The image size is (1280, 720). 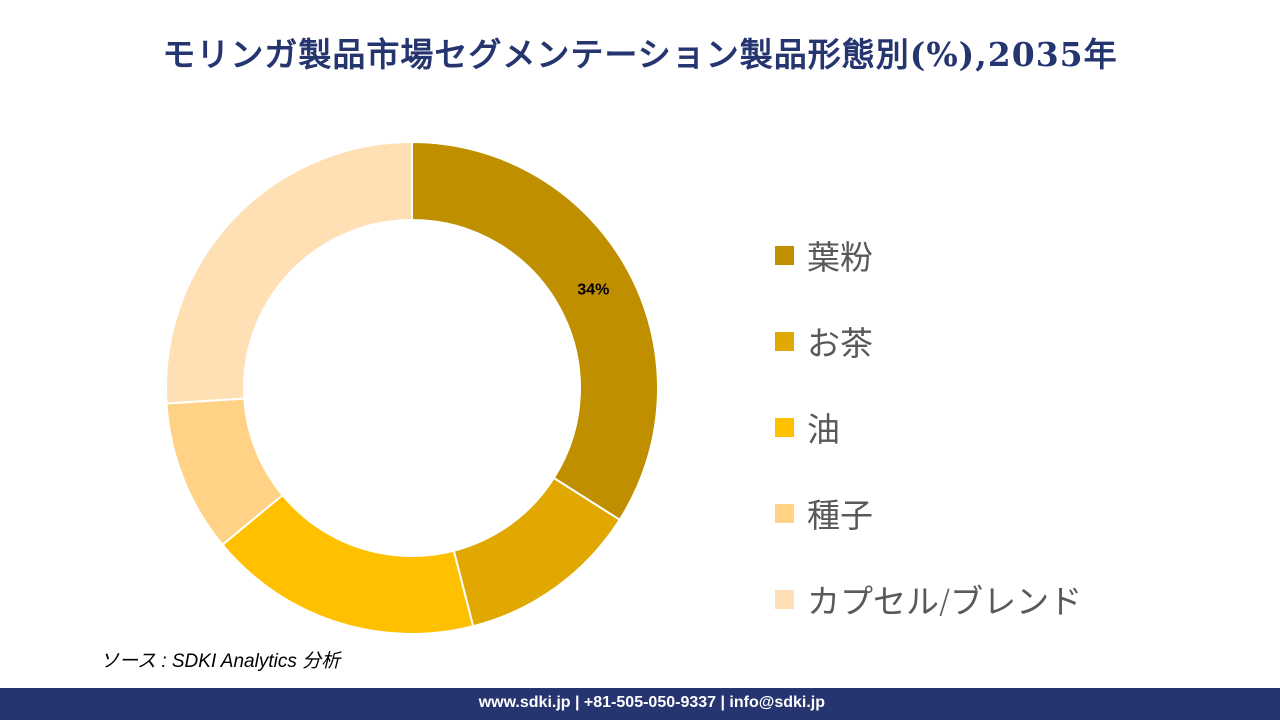 What do you see at coordinates (840, 257) in the screenshot?
I see `legend-label: 葉粉` at bounding box center [840, 257].